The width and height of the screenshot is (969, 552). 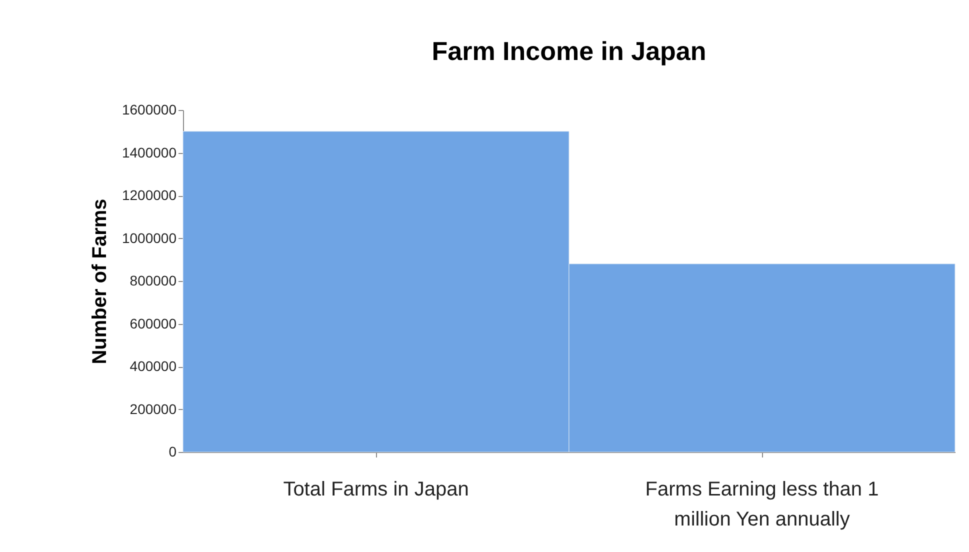 What do you see at coordinates (172, 452) in the screenshot?
I see `y-tick-label: 0` at bounding box center [172, 452].